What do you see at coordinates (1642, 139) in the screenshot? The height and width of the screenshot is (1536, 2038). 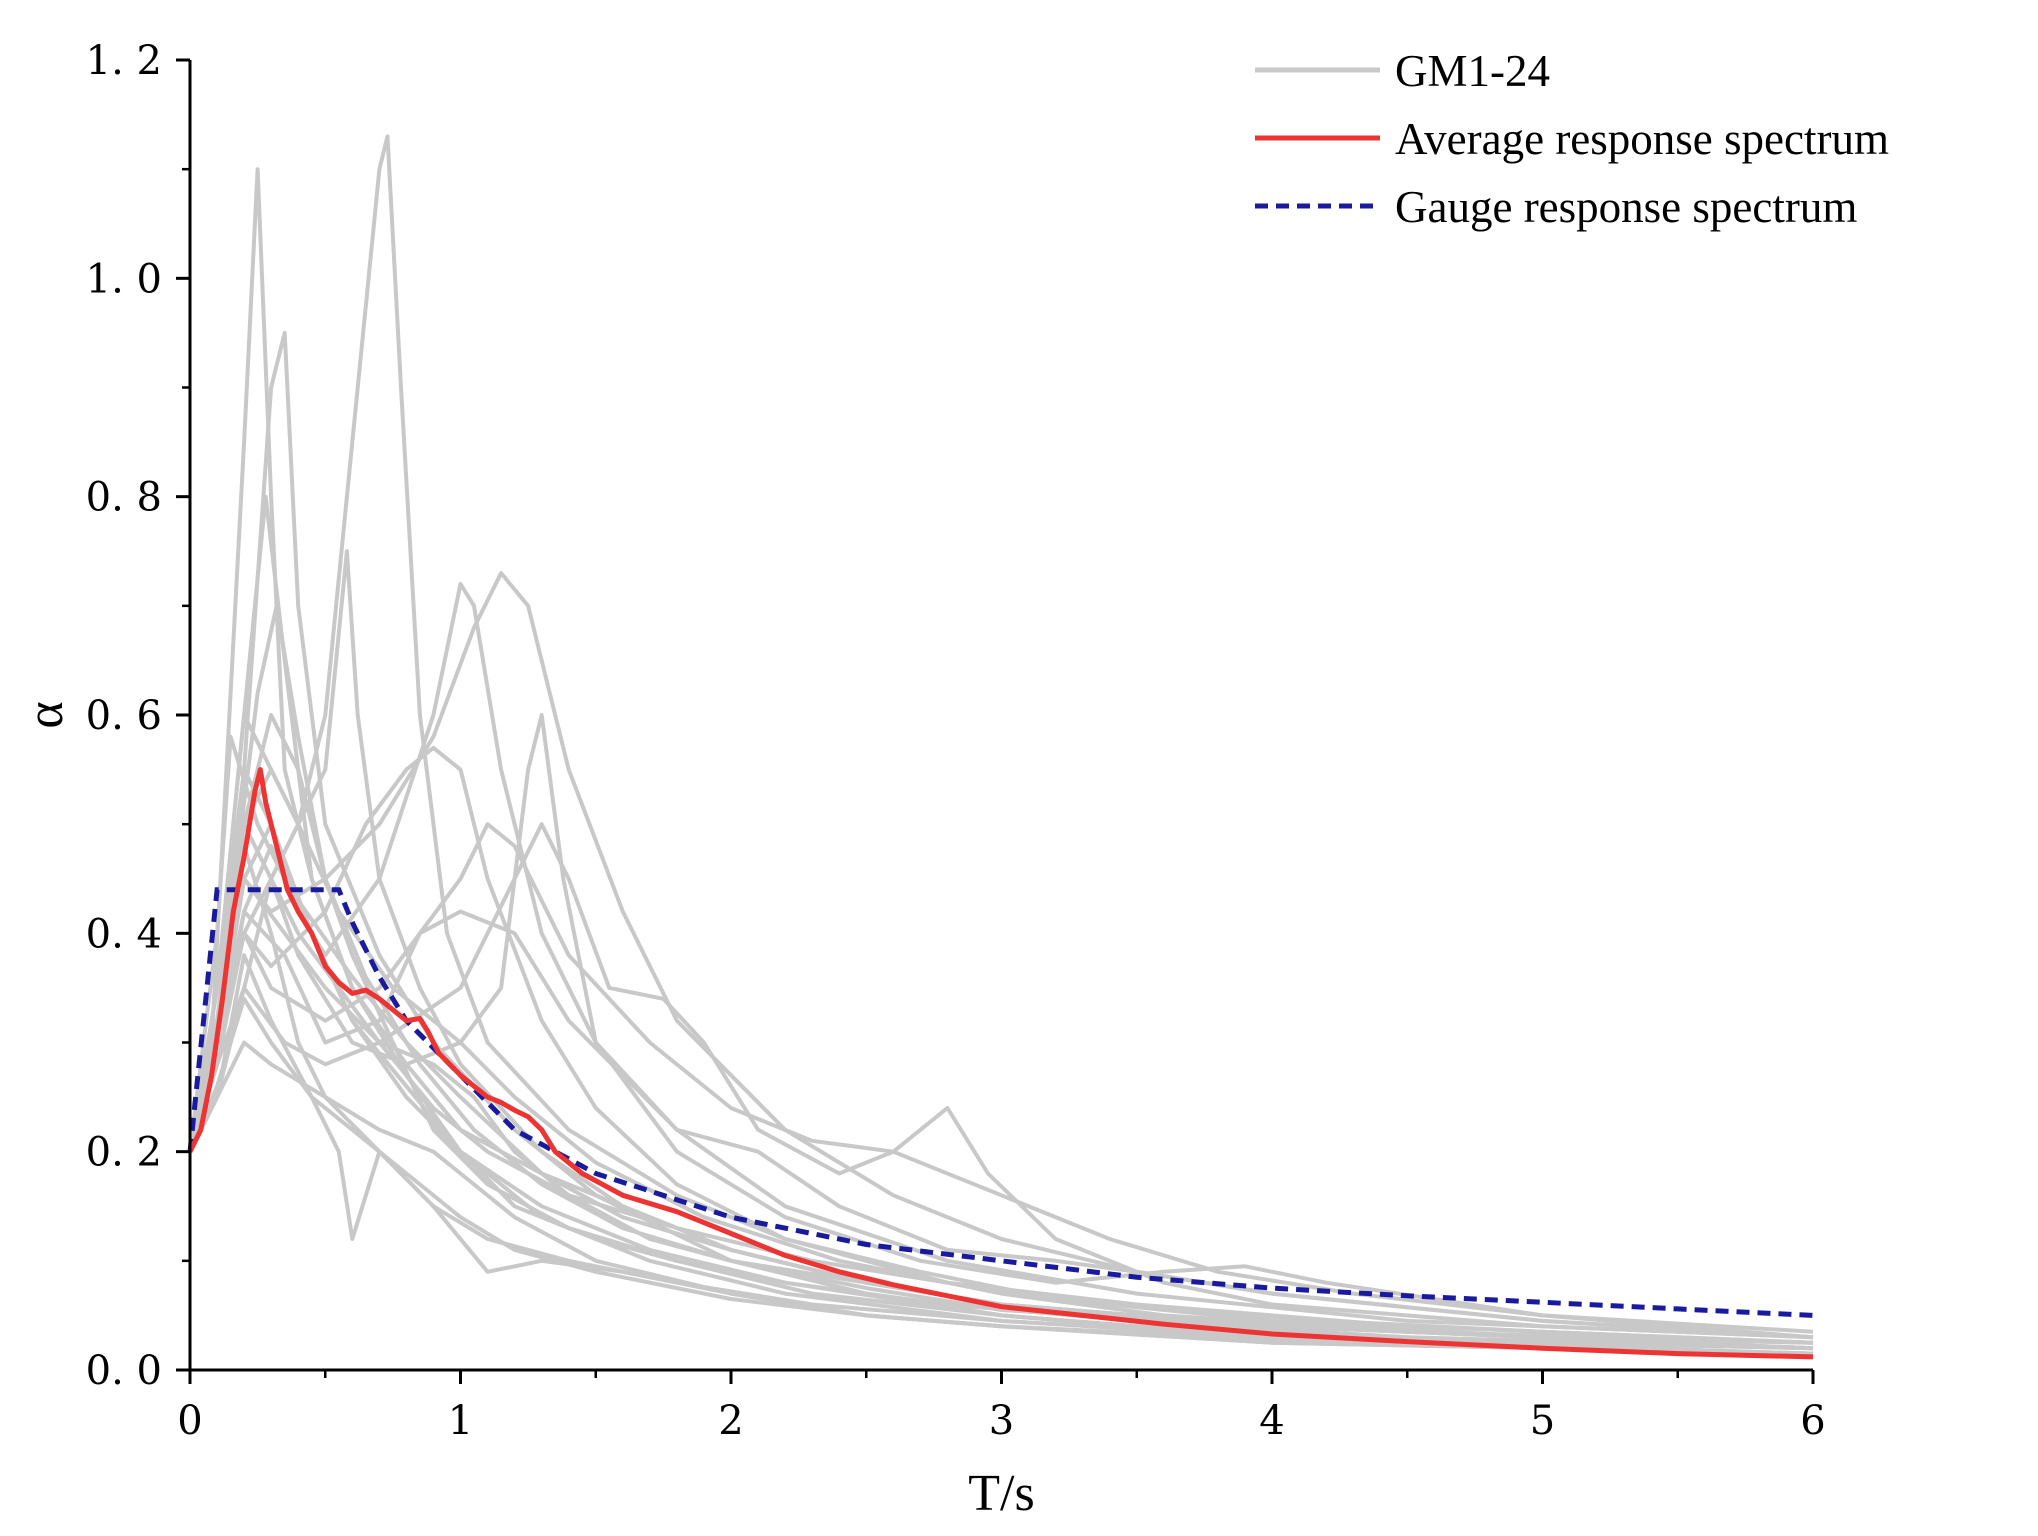 I see `legend-average-spectrum-label: Average response spectrum` at bounding box center [1642, 139].